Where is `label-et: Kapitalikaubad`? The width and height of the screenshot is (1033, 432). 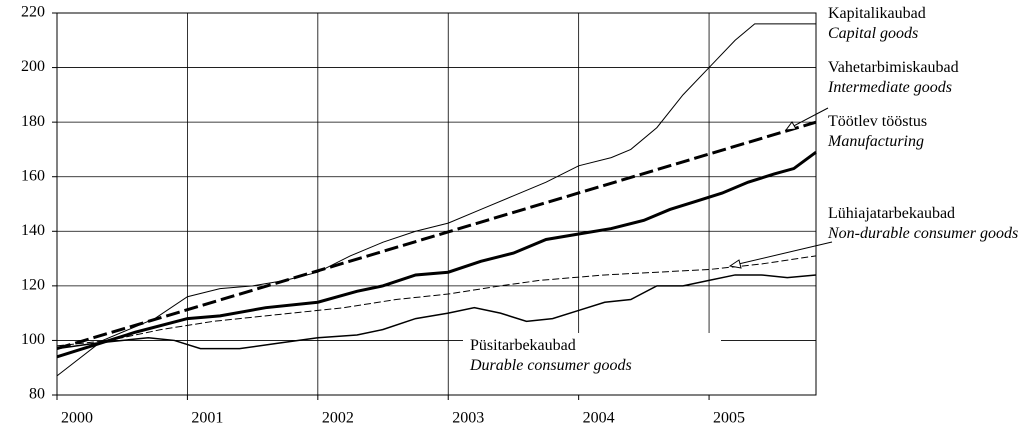 label-et: Kapitalikaubad is located at coordinates (877, 13).